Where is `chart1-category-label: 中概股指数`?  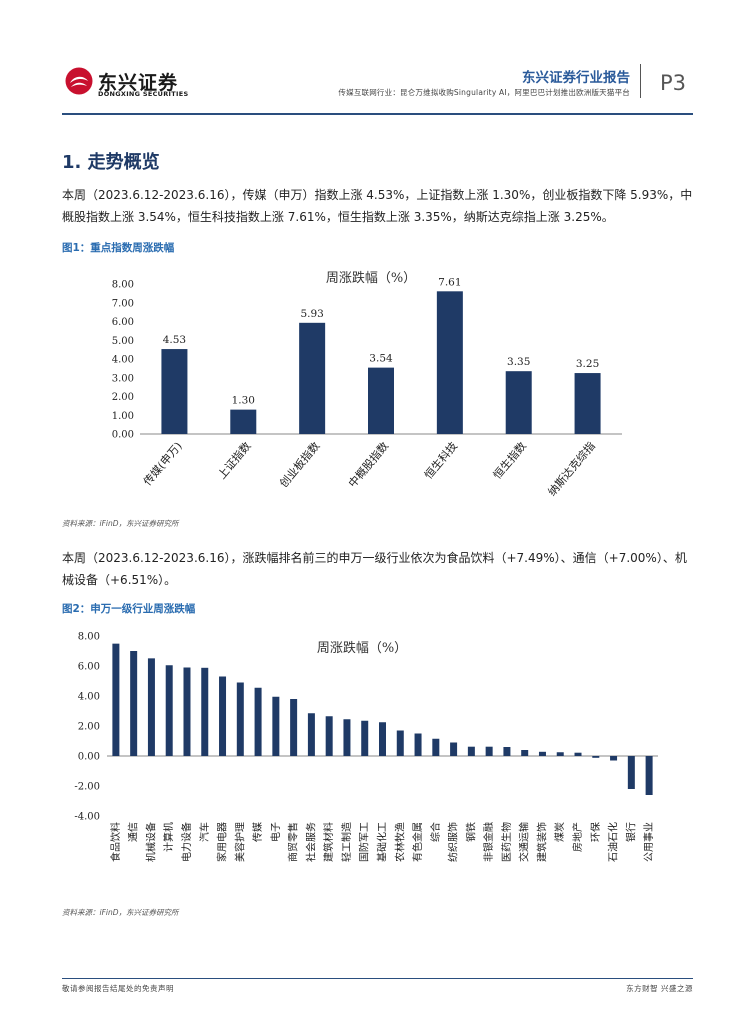
chart1-category-label: 中概股指数 is located at coordinates (368, 464).